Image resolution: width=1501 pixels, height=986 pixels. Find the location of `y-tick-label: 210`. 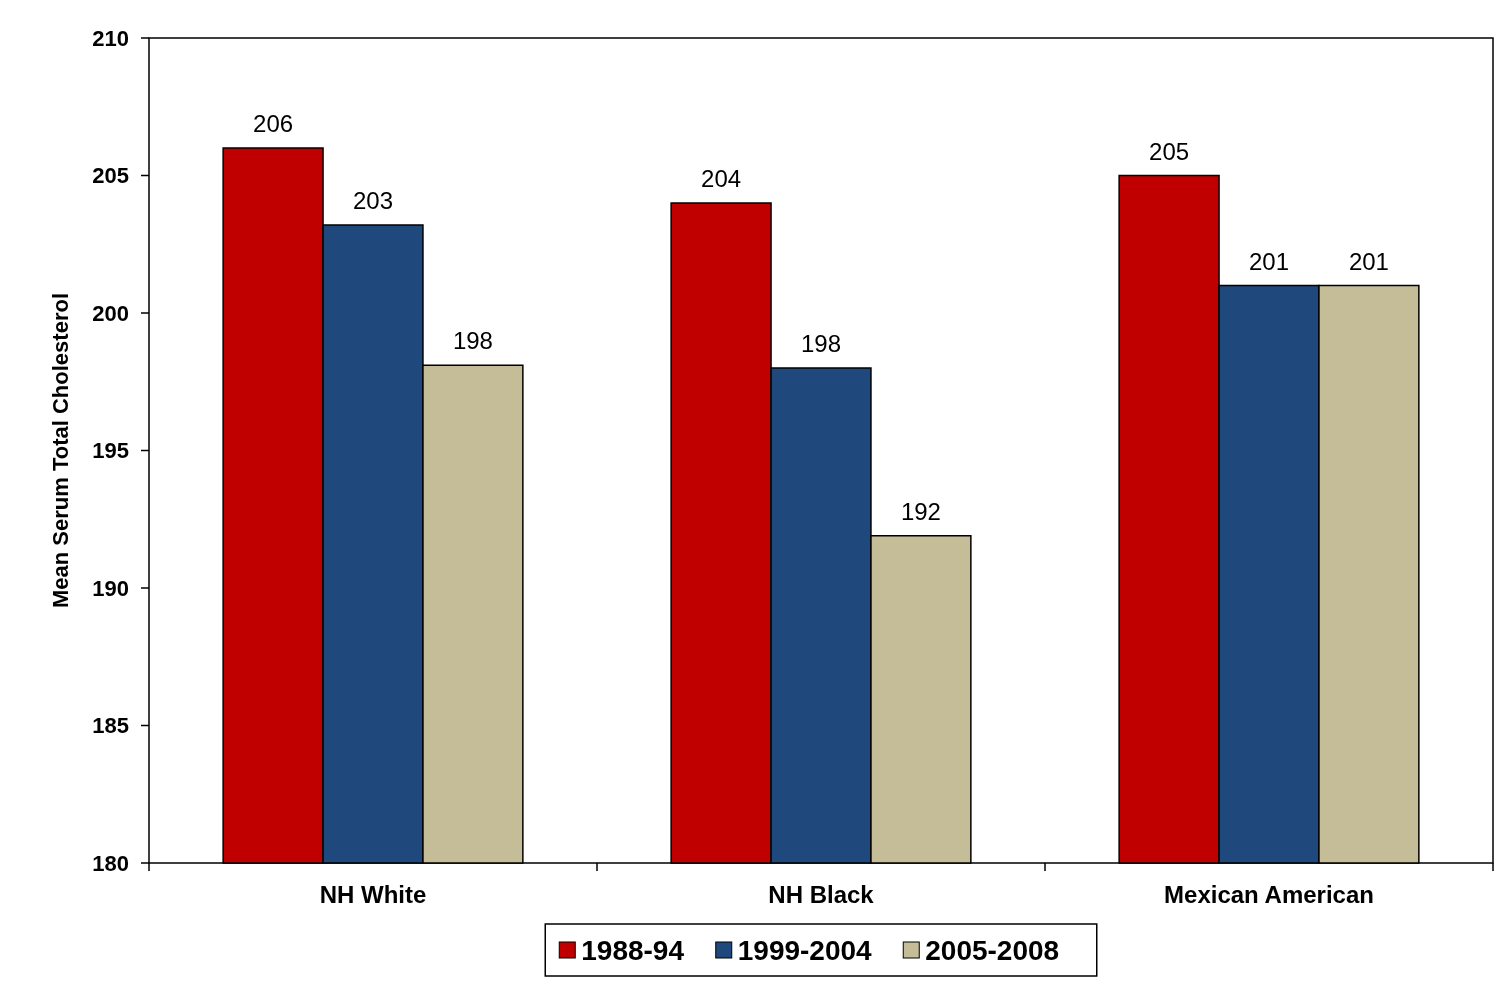

y-tick-label: 210 is located at coordinates (110, 38).